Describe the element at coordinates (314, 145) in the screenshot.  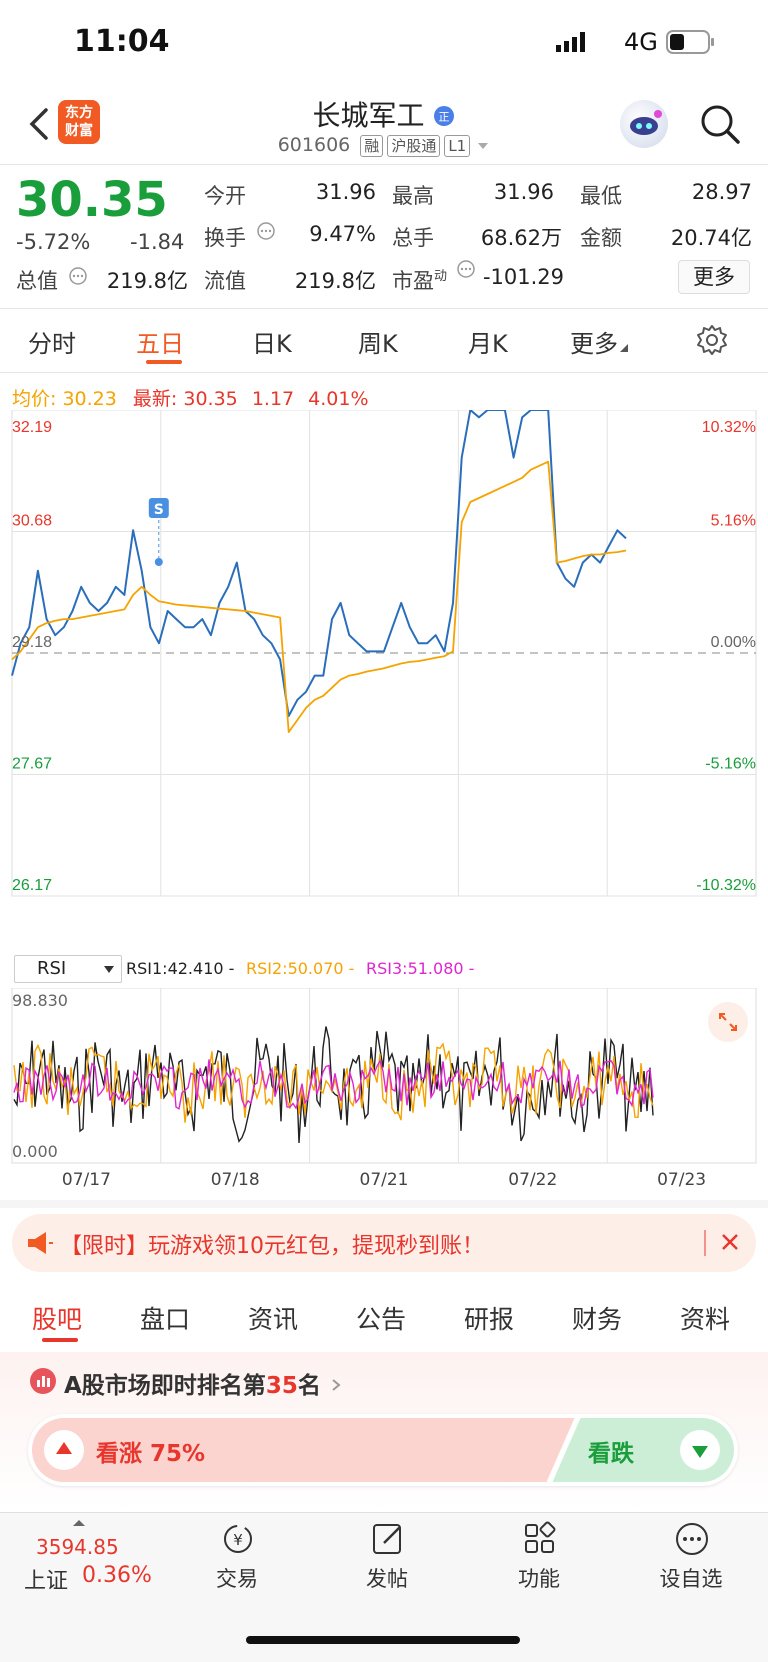
I see `stock-code: 601606` at that location.